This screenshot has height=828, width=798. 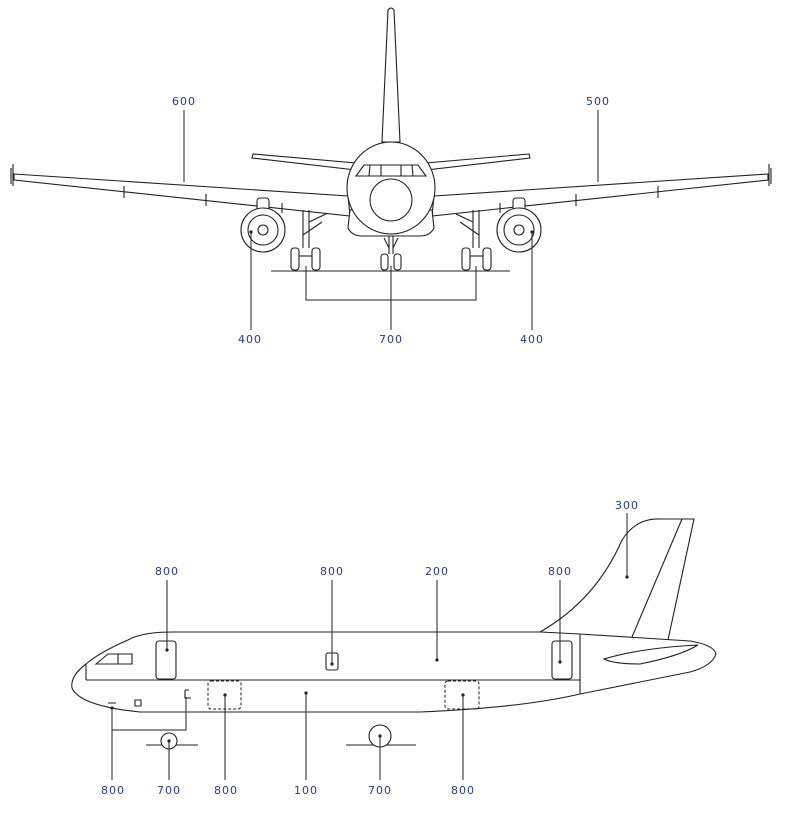 What do you see at coordinates (380, 790) in the screenshot?
I see `label-main-gear: 700` at bounding box center [380, 790].